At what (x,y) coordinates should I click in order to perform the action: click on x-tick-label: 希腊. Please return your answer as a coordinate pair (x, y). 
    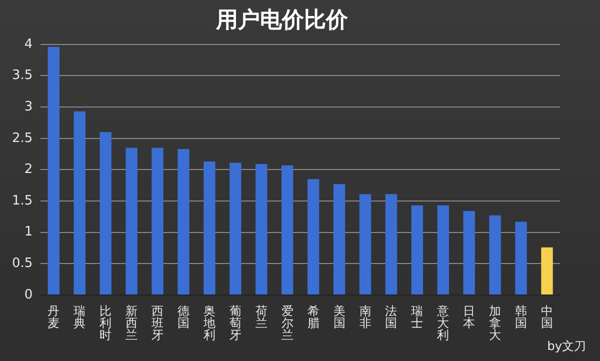
    Looking at the image, I should click on (313, 317).